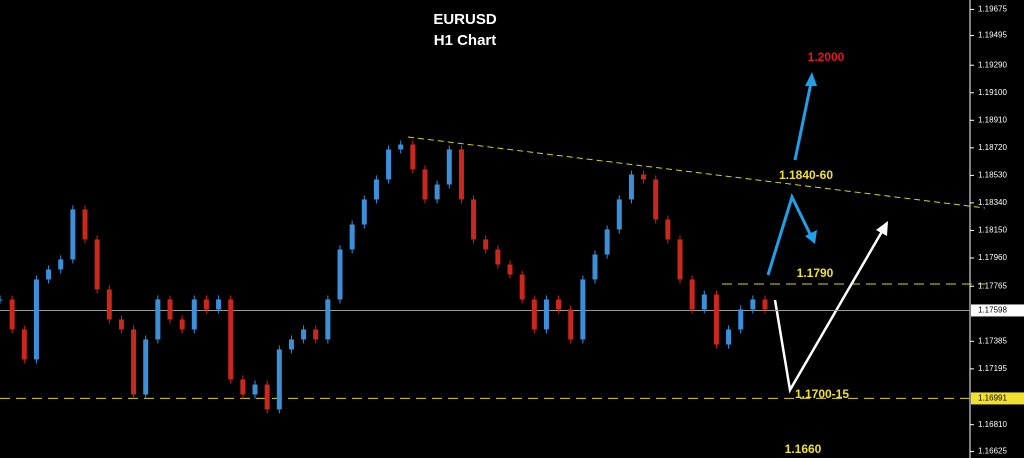 Image resolution: width=1024 pixels, height=458 pixels. Describe the element at coordinates (992, 310) in the screenshot. I see `current-price-label: 1.17598` at that location.